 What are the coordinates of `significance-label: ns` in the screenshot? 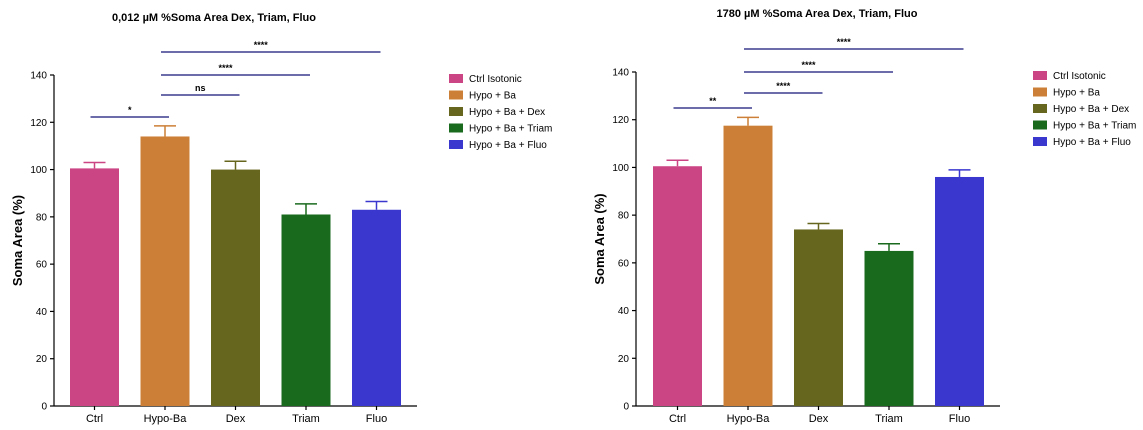 It's located at (200, 88).